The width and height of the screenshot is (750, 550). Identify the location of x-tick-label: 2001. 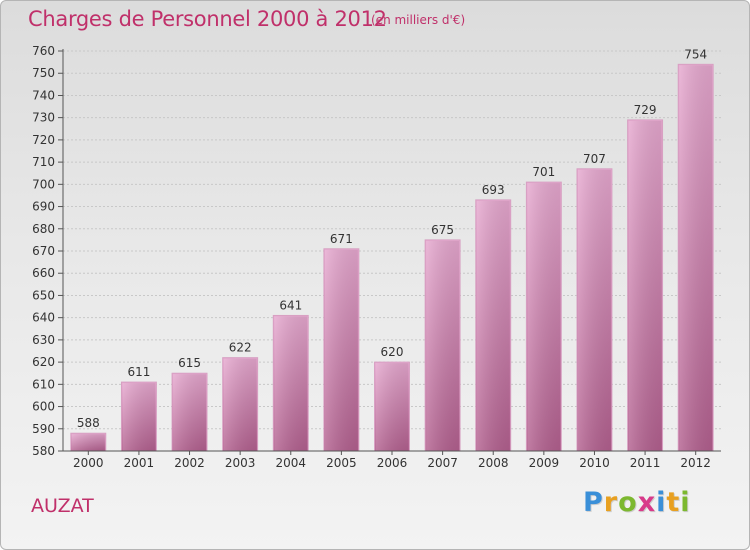
(139, 463).